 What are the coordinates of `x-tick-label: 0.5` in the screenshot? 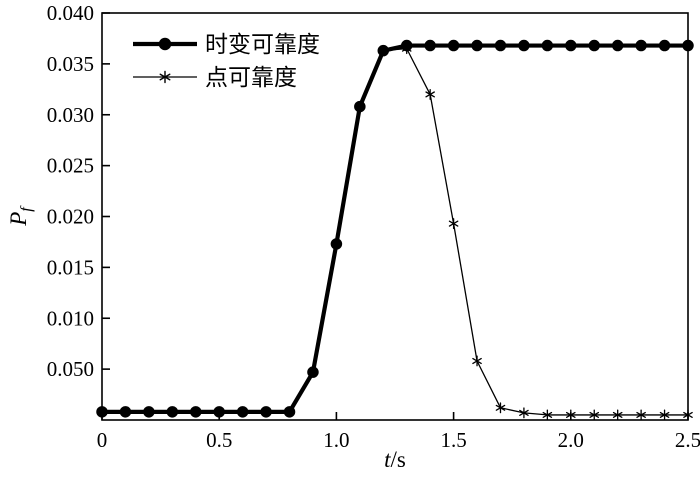 It's located at (219, 440).